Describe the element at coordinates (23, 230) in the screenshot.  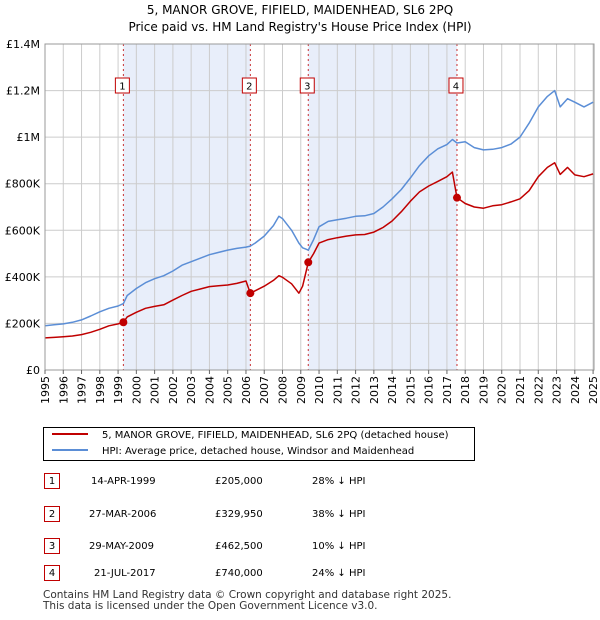
I see `y-tick-label: £600K` at that location.